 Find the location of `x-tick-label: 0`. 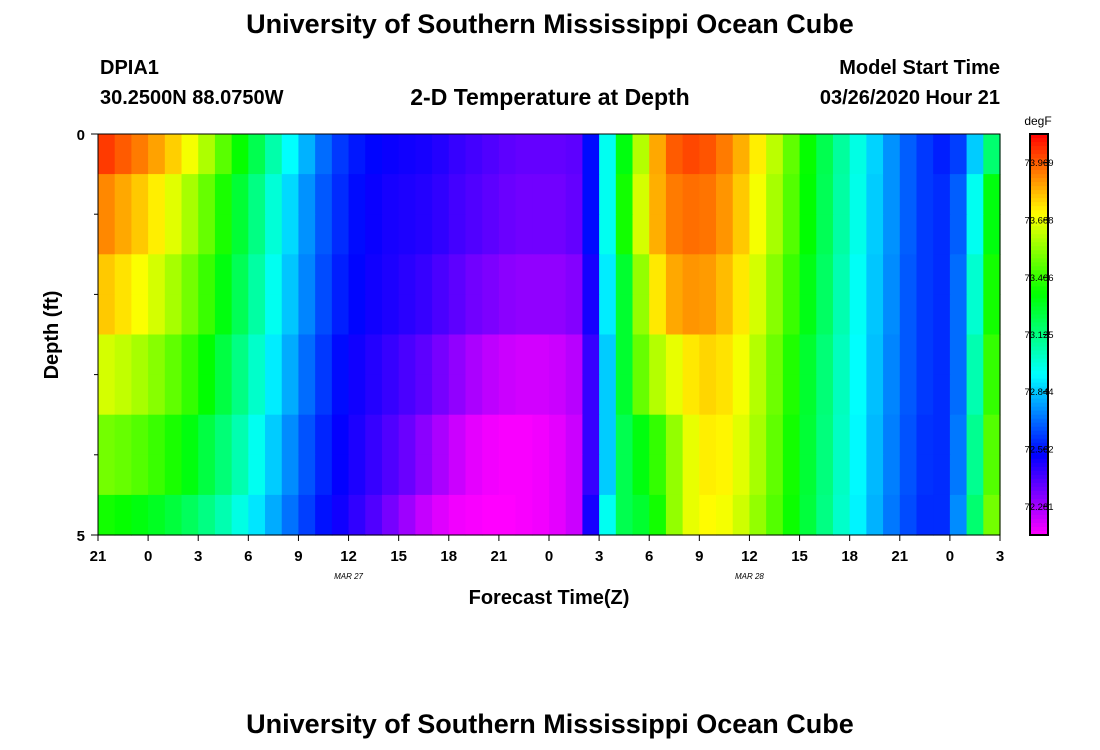

x-tick-label: 0 is located at coordinates (148, 556).